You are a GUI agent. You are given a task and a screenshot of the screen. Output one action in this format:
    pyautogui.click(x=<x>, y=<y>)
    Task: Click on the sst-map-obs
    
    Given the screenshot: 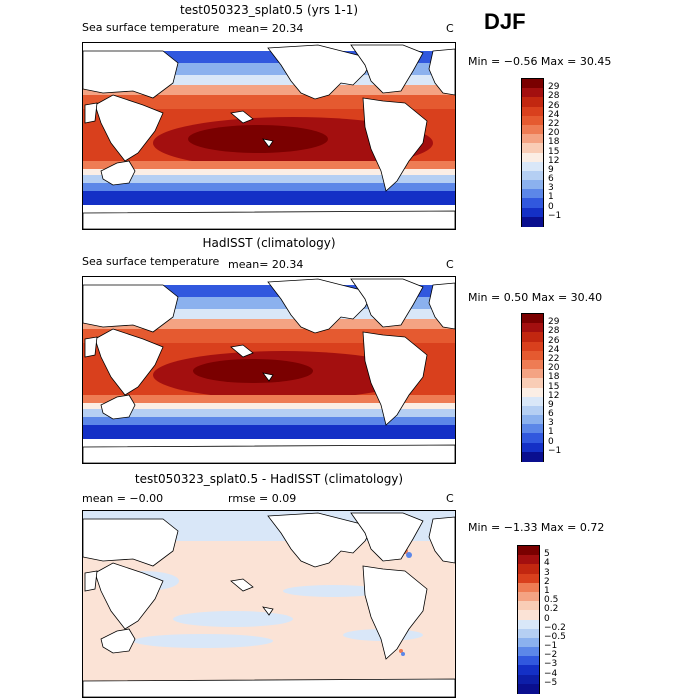 What is the action you would take?
    pyautogui.click(x=269, y=370)
    